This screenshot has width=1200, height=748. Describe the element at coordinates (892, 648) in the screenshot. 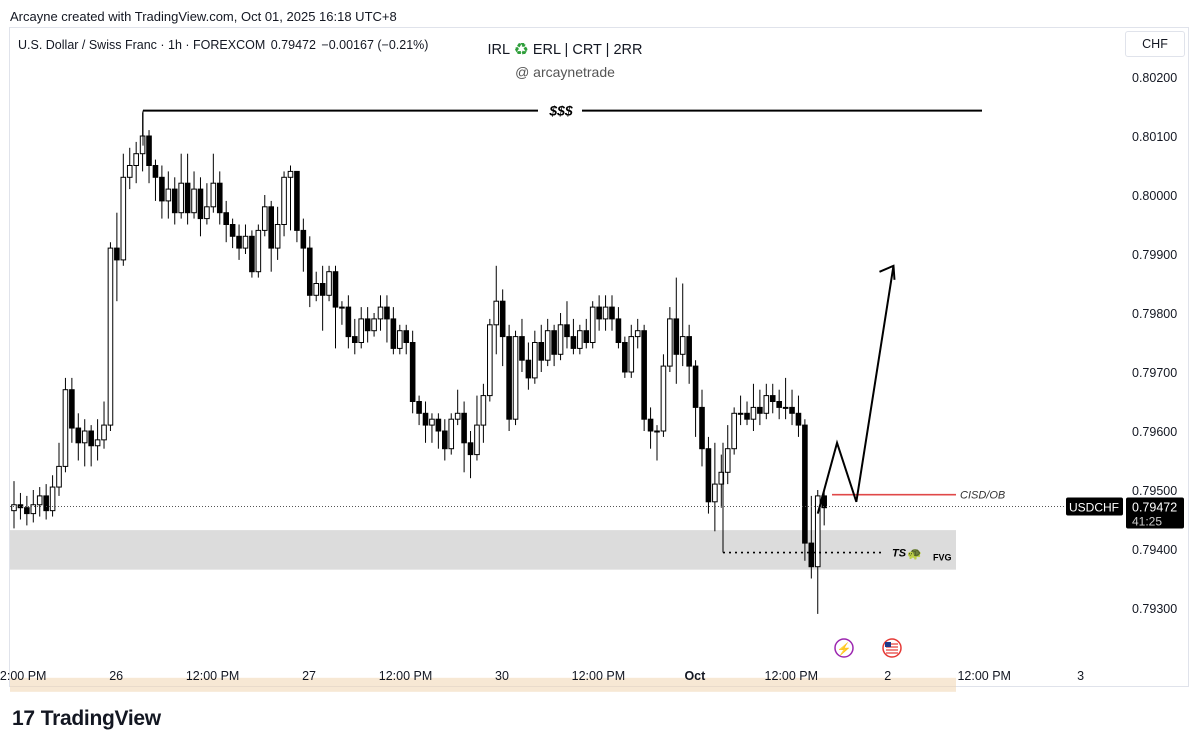

I see `us-flag-event-icon` at that location.